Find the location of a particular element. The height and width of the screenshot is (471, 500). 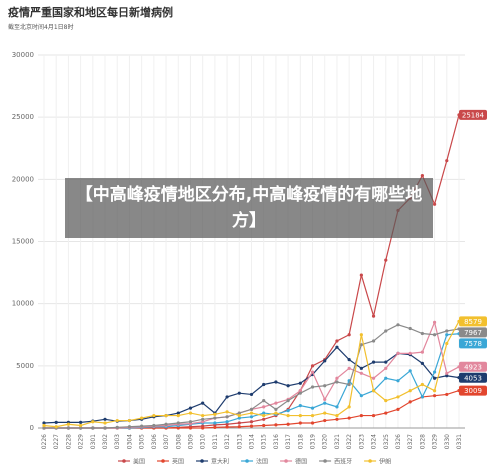

x-tick-label: 0303 is located at coordinates (117, 441).